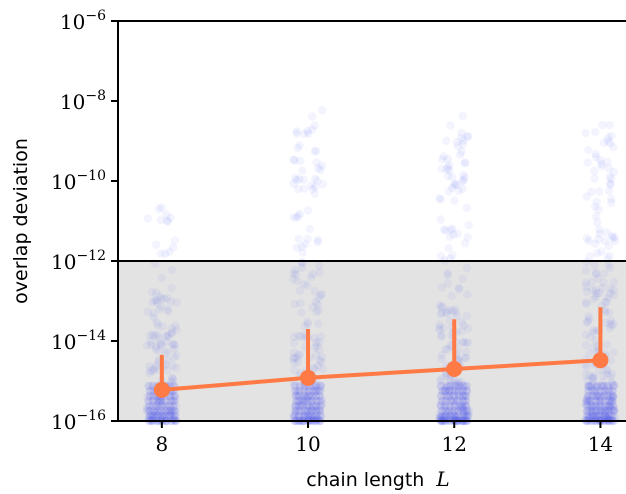 The image size is (626, 494). I want to click on x-axis-label-var: L, so click(442, 479).